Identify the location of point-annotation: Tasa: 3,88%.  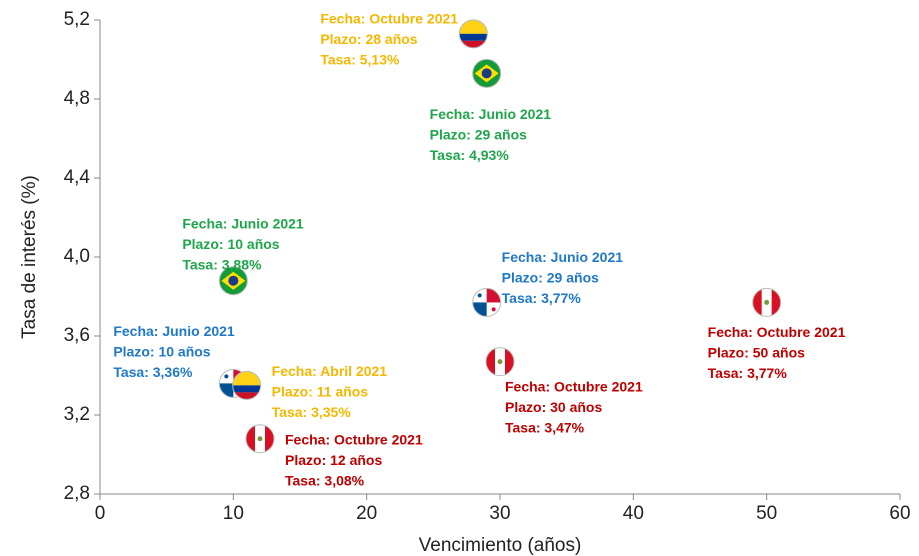
(222, 264).